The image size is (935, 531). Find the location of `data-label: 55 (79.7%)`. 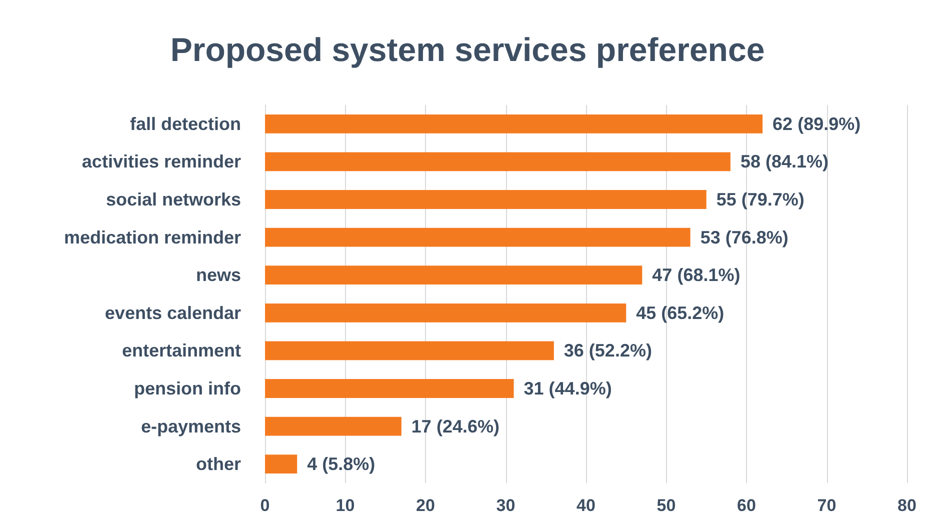

data-label: 55 (79.7%) is located at coordinates (760, 200).